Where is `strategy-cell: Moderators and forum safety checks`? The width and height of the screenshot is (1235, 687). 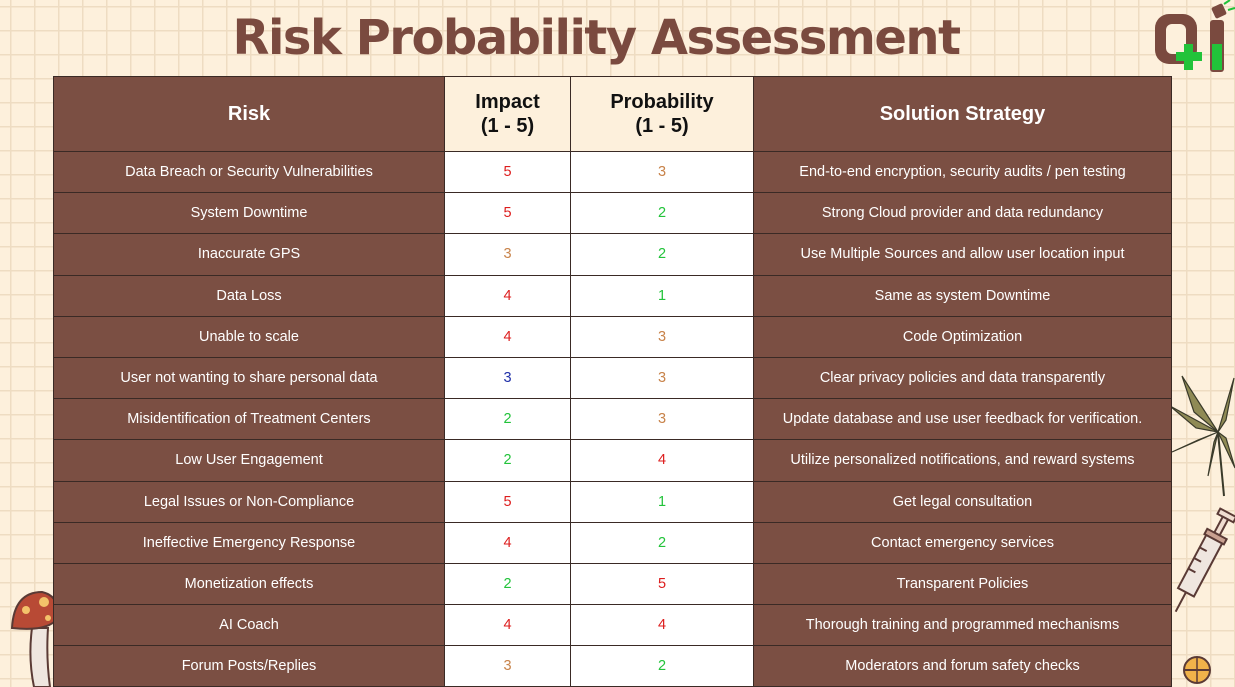
strategy-cell: Moderators and forum safety checks is located at coordinates (962, 666).